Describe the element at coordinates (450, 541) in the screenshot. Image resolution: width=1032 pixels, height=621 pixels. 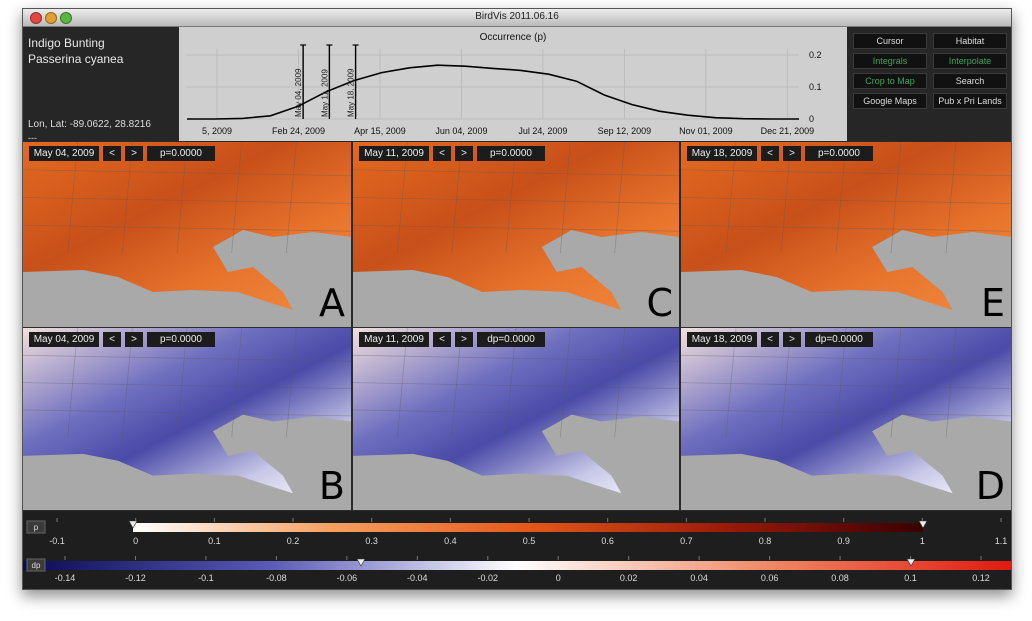
I see `p-scale-label: 0.4` at that location.